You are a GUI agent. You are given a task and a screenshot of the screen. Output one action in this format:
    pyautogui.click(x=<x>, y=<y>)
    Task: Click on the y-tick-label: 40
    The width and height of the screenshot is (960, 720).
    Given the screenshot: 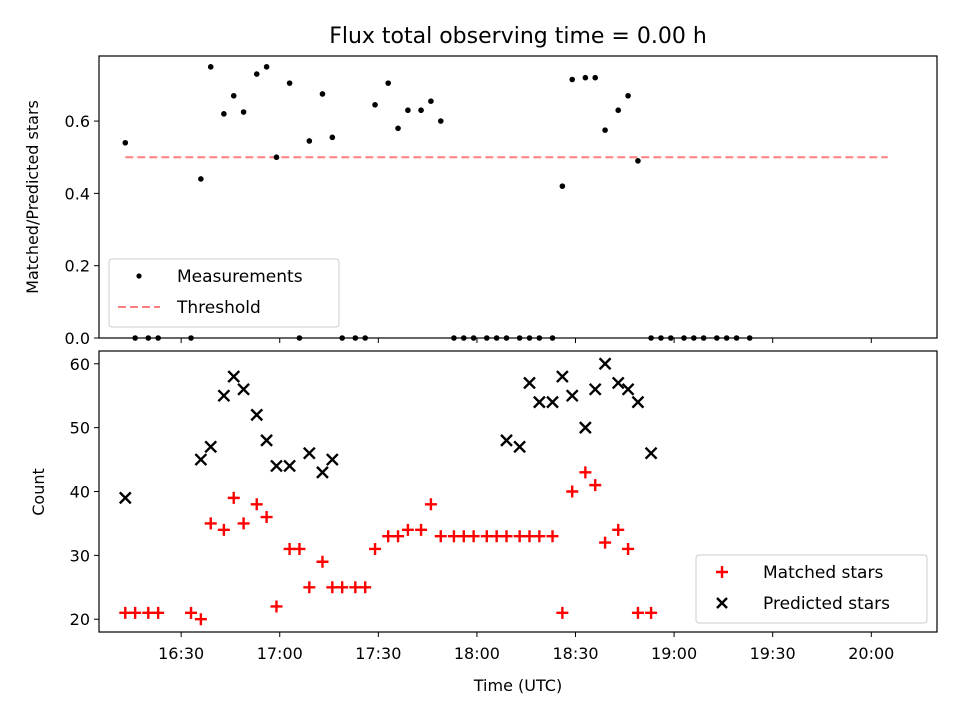 What is the action you would take?
    pyautogui.click(x=80, y=492)
    